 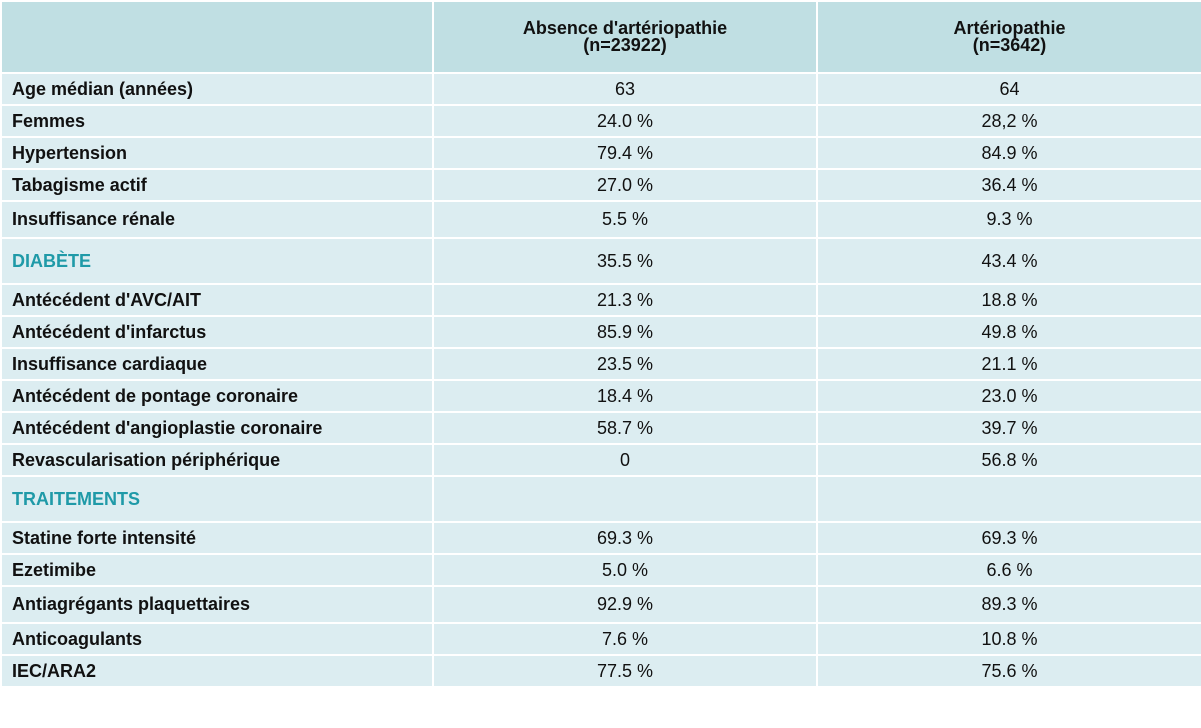 What do you see at coordinates (625, 538) in the screenshot?
I see `absence-value: 69.3 %` at bounding box center [625, 538].